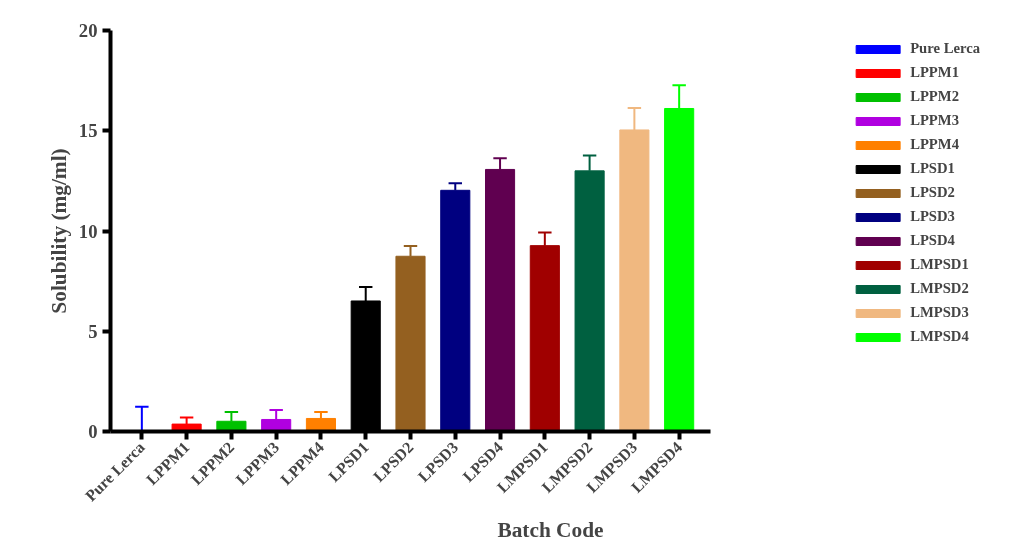  Describe the element at coordinates (934, 120) in the screenshot. I see `legend-label: LPPM3` at that location.